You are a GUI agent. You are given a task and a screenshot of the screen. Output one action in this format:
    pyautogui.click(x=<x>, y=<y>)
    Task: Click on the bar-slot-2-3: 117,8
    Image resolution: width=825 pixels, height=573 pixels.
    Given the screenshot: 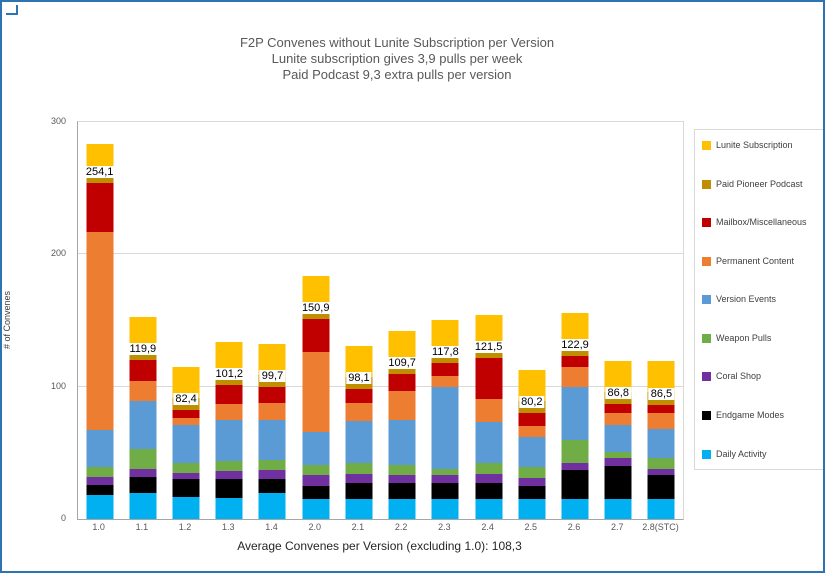 What is the action you would take?
    pyautogui.click(x=445, y=320)
    